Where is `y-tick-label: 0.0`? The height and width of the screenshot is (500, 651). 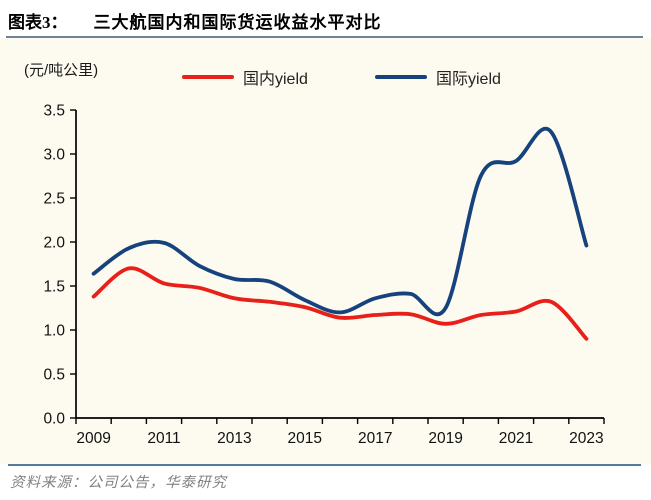 y-tick-label: 0.0 is located at coordinates (54, 419).